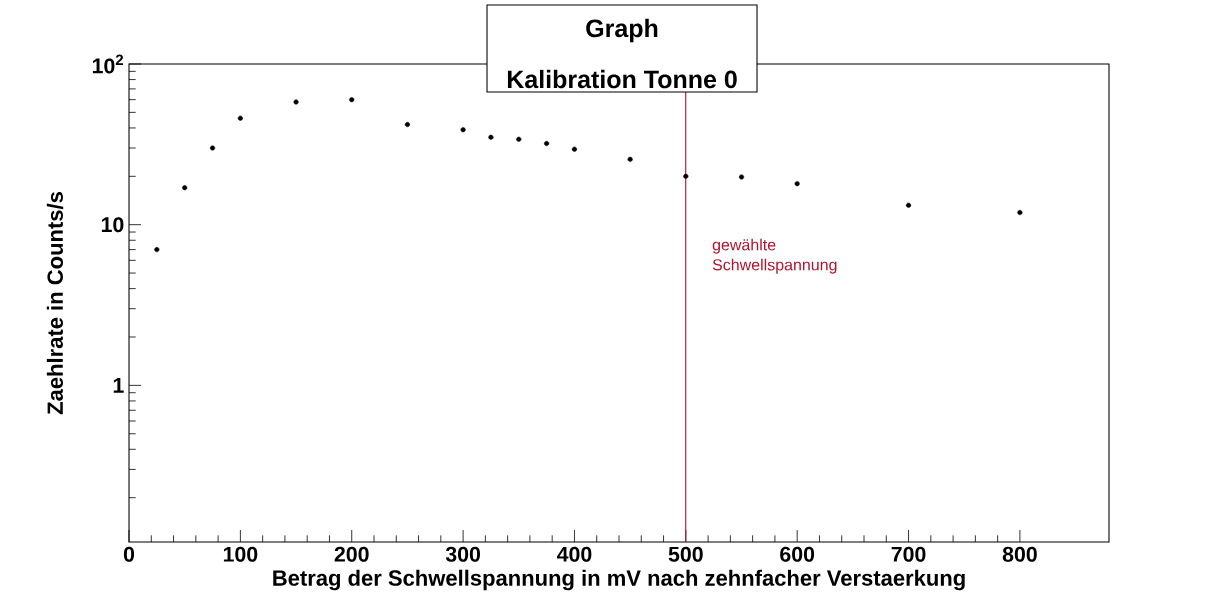  I want to click on x-tick-label: 0, so click(129, 554).